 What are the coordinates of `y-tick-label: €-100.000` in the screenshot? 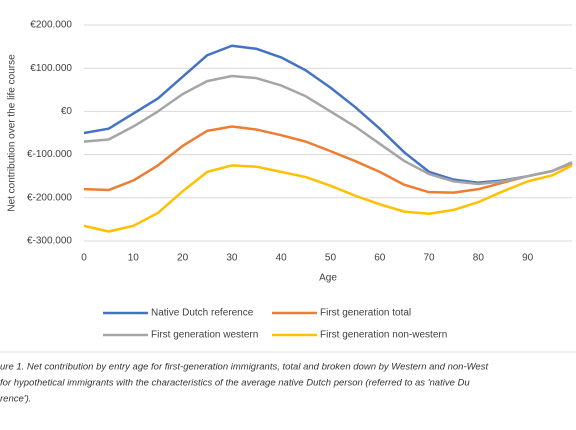 It's located at (49, 154).